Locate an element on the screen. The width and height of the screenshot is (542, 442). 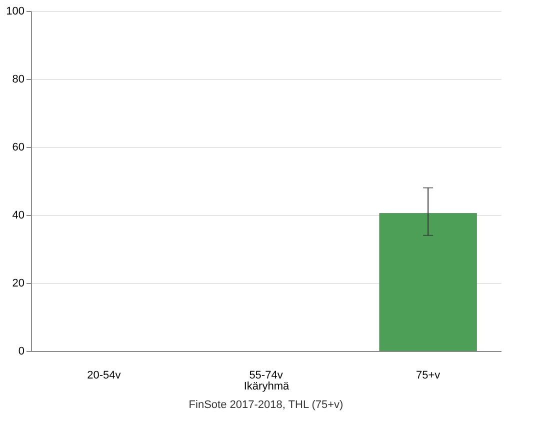
x-tick-label: 75+v is located at coordinates (428, 376).